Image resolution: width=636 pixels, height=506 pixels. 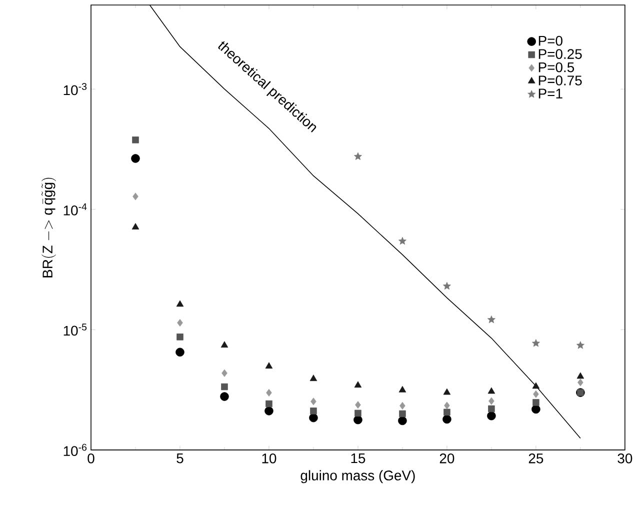 I want to click on legend-label: P=1, so click(x=550, y=93).